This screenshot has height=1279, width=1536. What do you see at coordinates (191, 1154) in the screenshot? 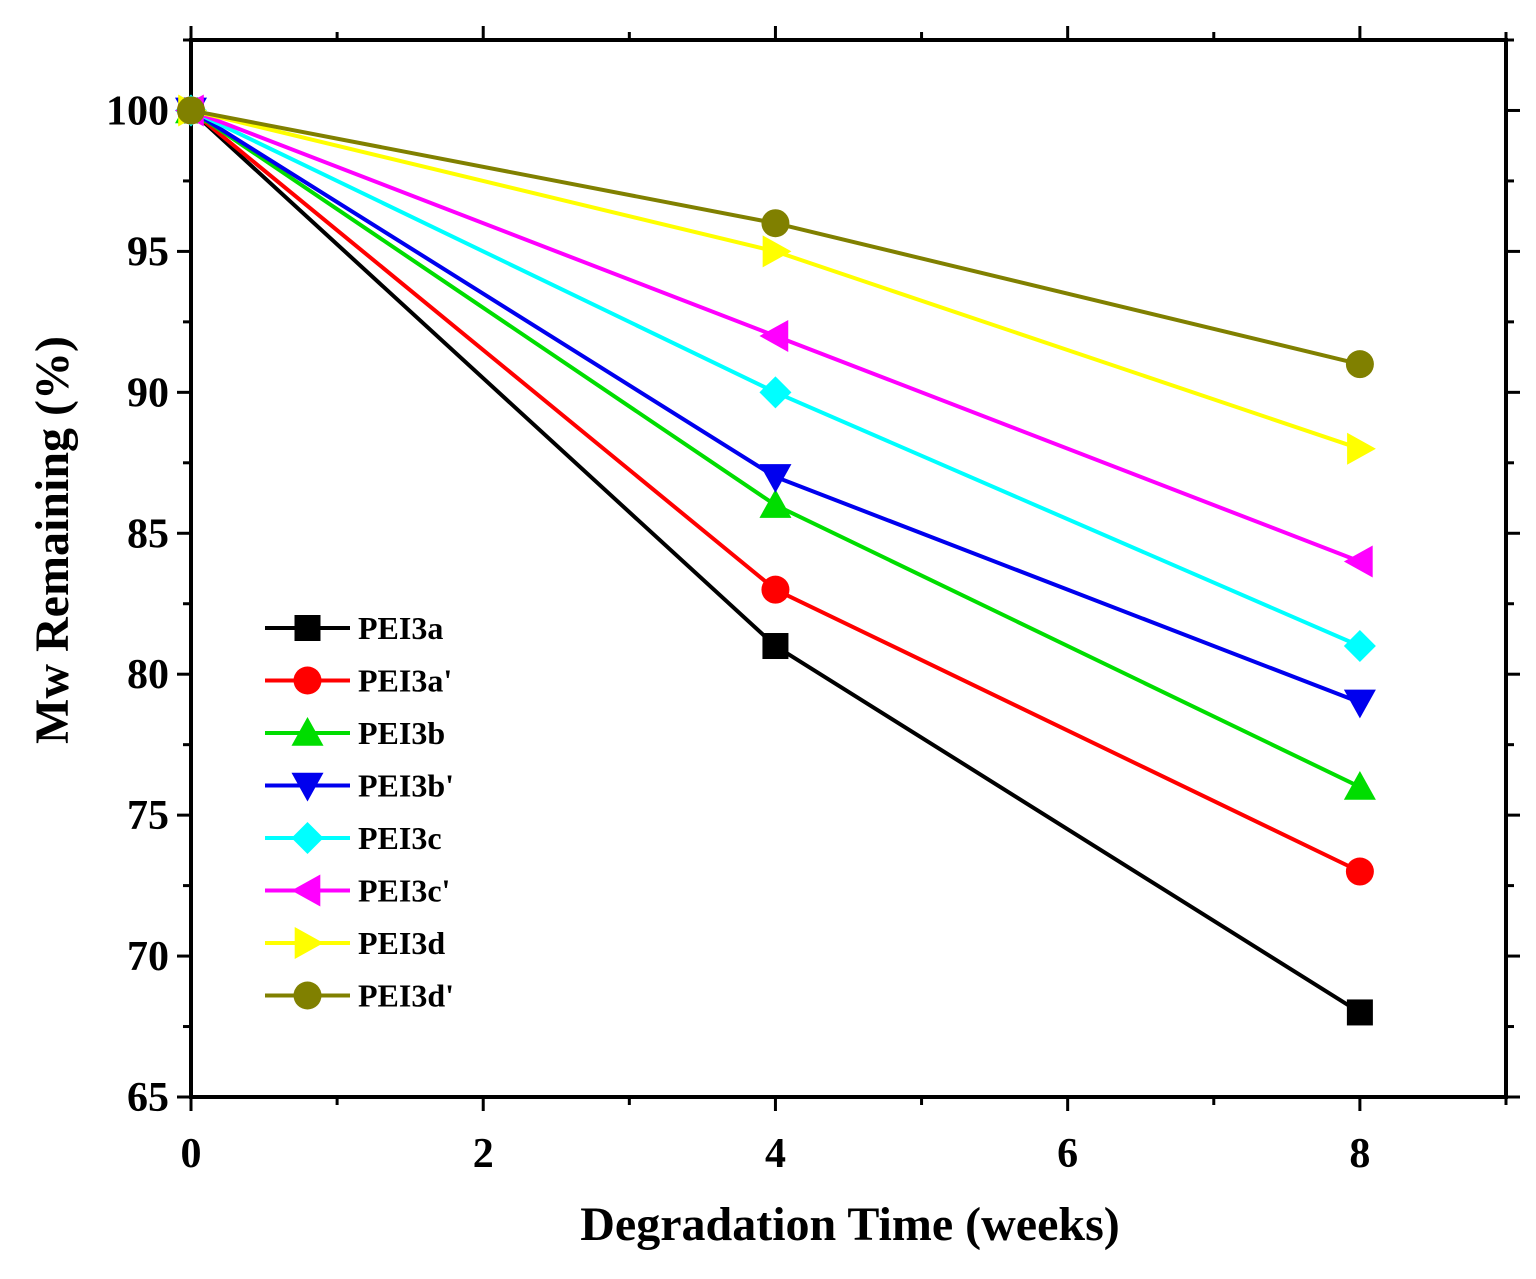
I see `x-tick-label: 0` at bounding box center [191, 1154].